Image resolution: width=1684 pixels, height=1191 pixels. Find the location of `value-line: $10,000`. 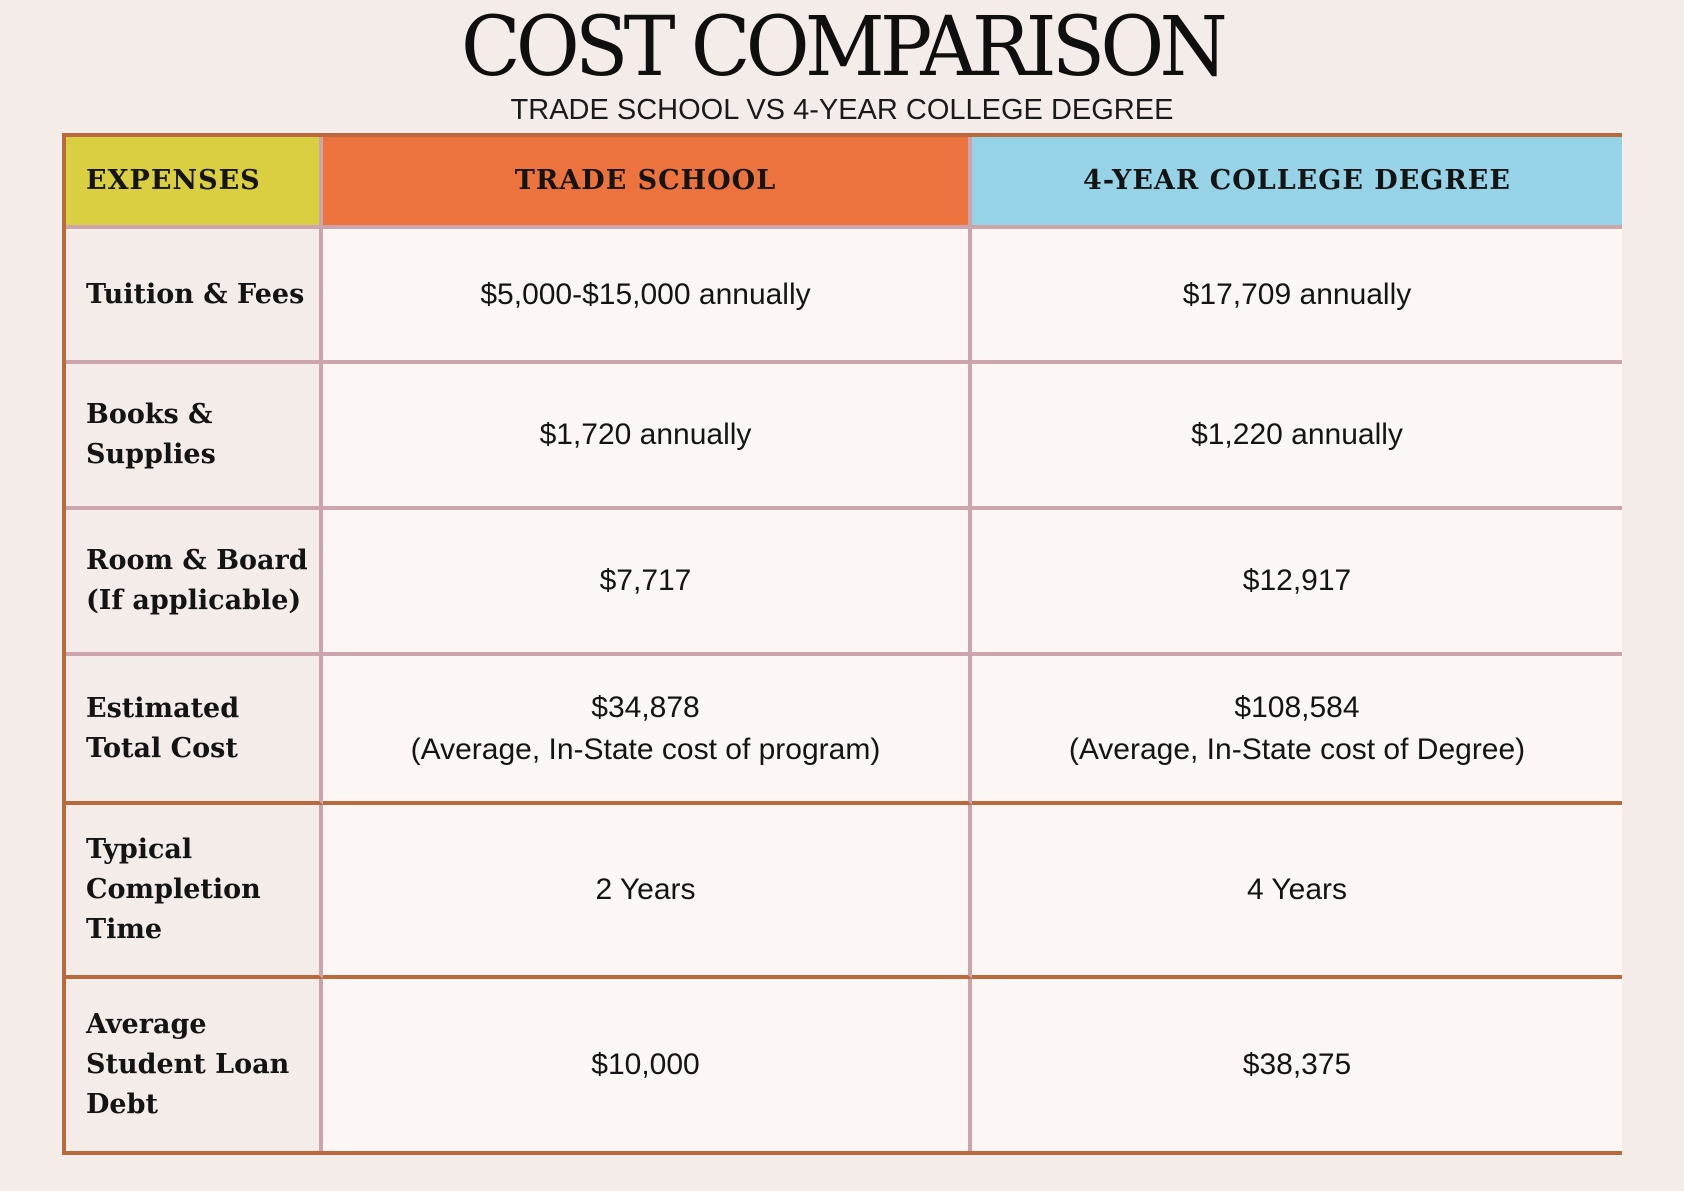

value-line: $10,000 is located at coordinates (645, 1064).